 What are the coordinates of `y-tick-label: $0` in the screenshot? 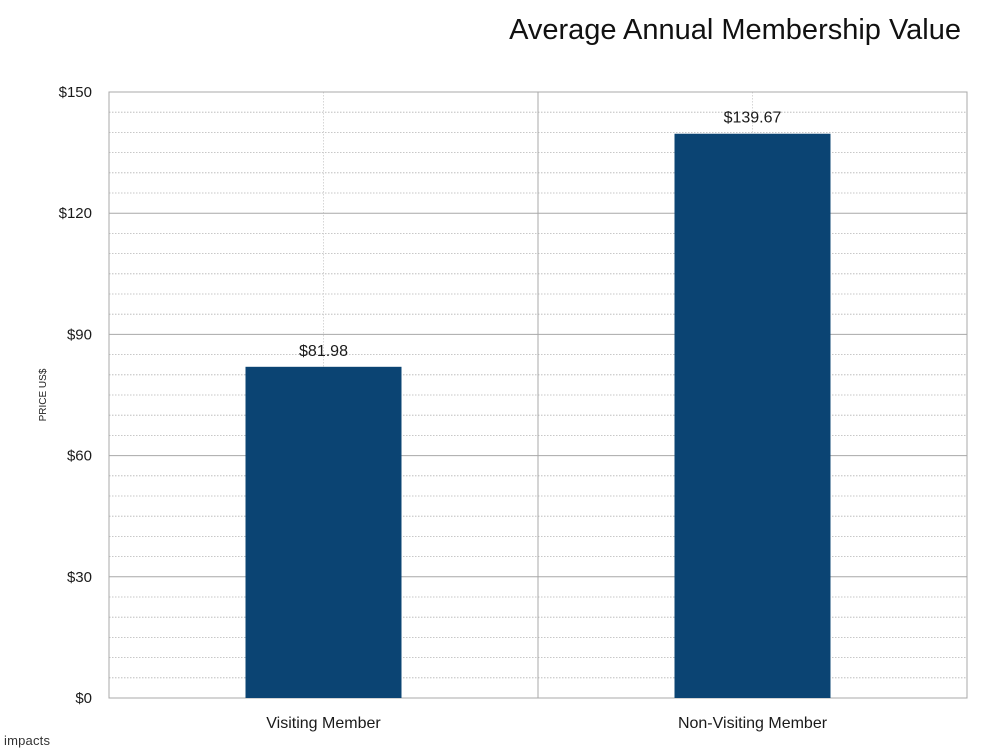 It's located at (83, 698).